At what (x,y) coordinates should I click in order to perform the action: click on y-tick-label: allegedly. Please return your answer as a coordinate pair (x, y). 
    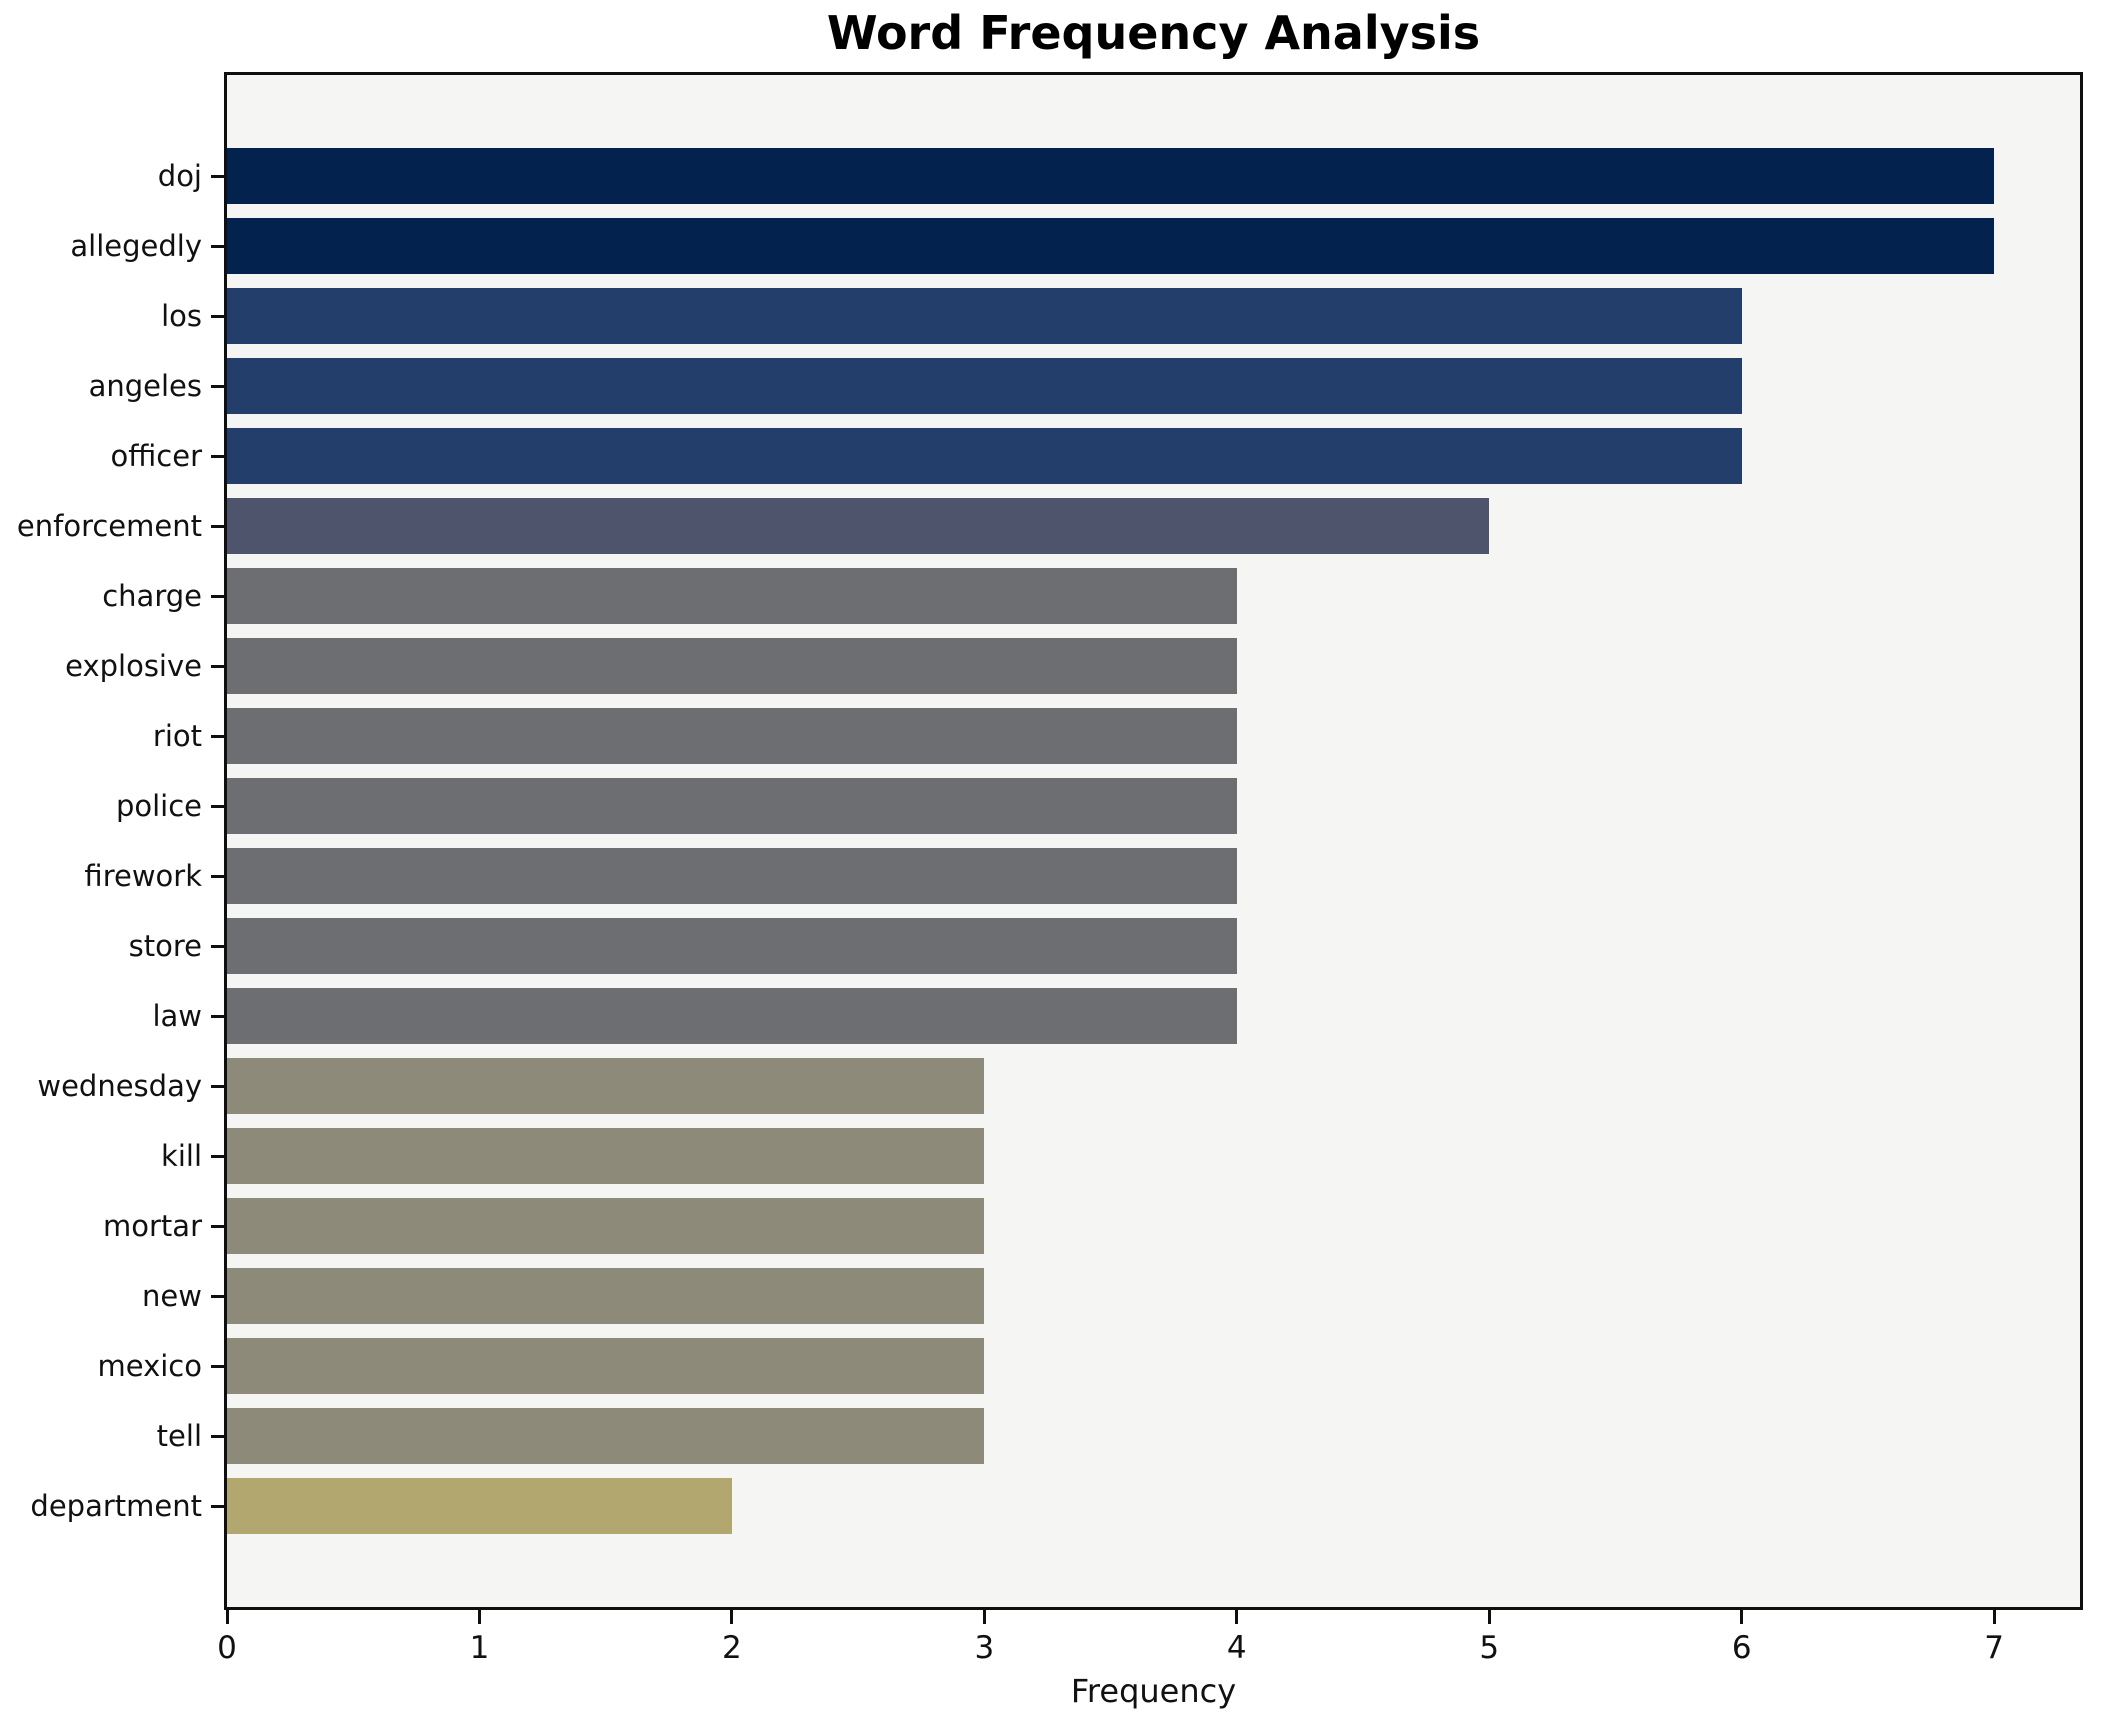
    Looking at the image, I should click on (136, 246).